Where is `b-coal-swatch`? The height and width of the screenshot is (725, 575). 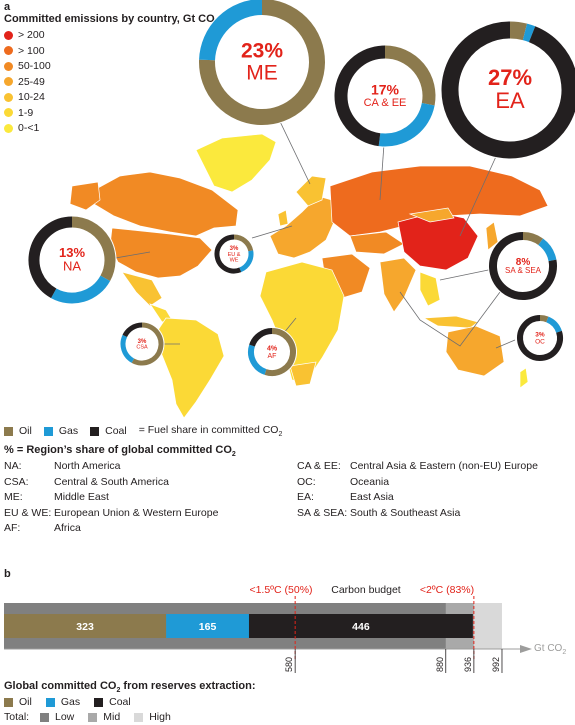 b-coal-swatch is located at coordinates (99, 702).